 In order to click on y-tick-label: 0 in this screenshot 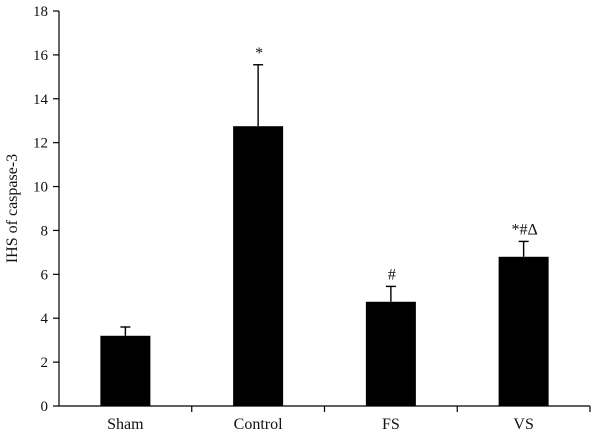, I will do `click(45, 407)`.